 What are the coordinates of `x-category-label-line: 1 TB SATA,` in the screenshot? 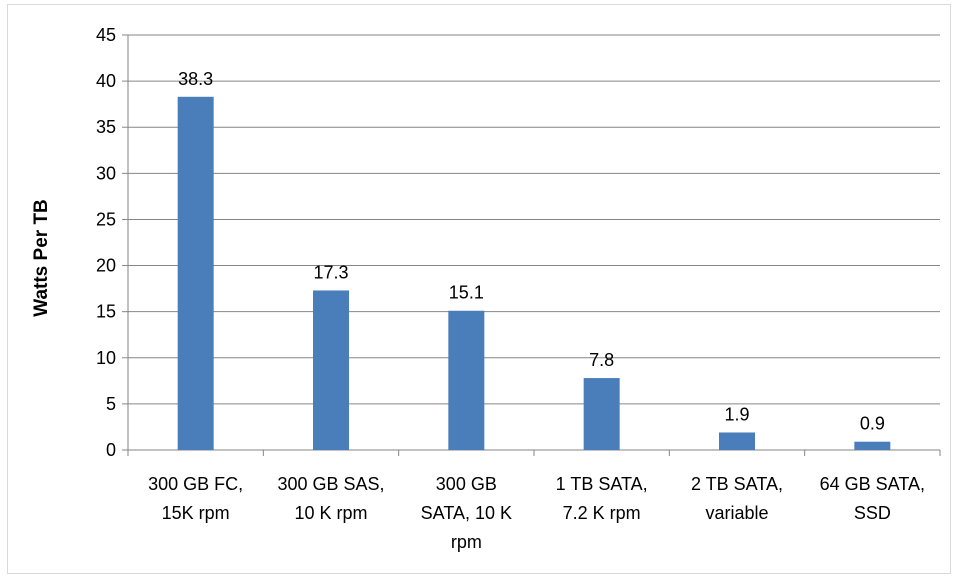 It's located at (602, 484).